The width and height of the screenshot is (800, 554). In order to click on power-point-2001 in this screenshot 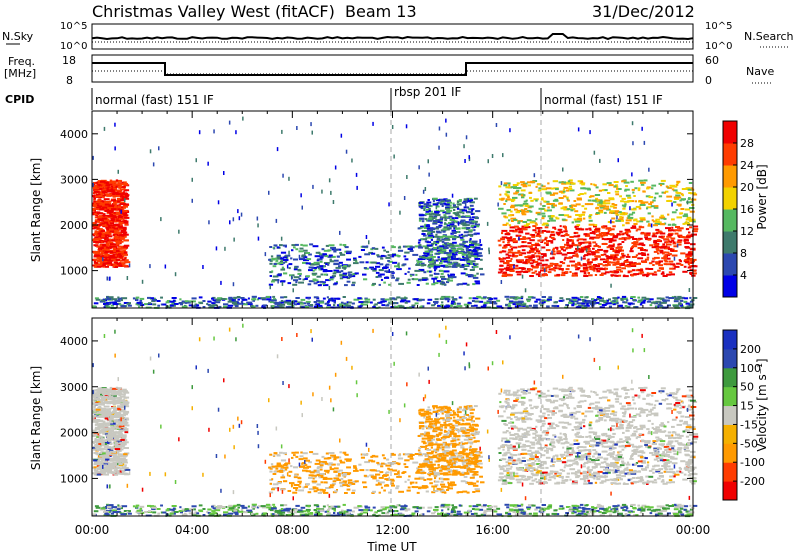, I will do `click(578, 250)`.